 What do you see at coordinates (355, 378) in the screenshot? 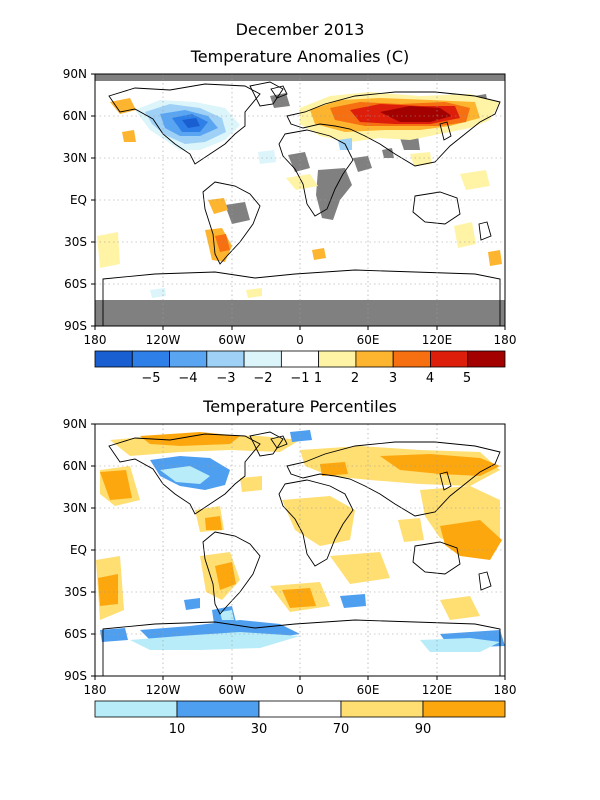
I see `colorbar-label: 2` at bounding box center [355, 378].